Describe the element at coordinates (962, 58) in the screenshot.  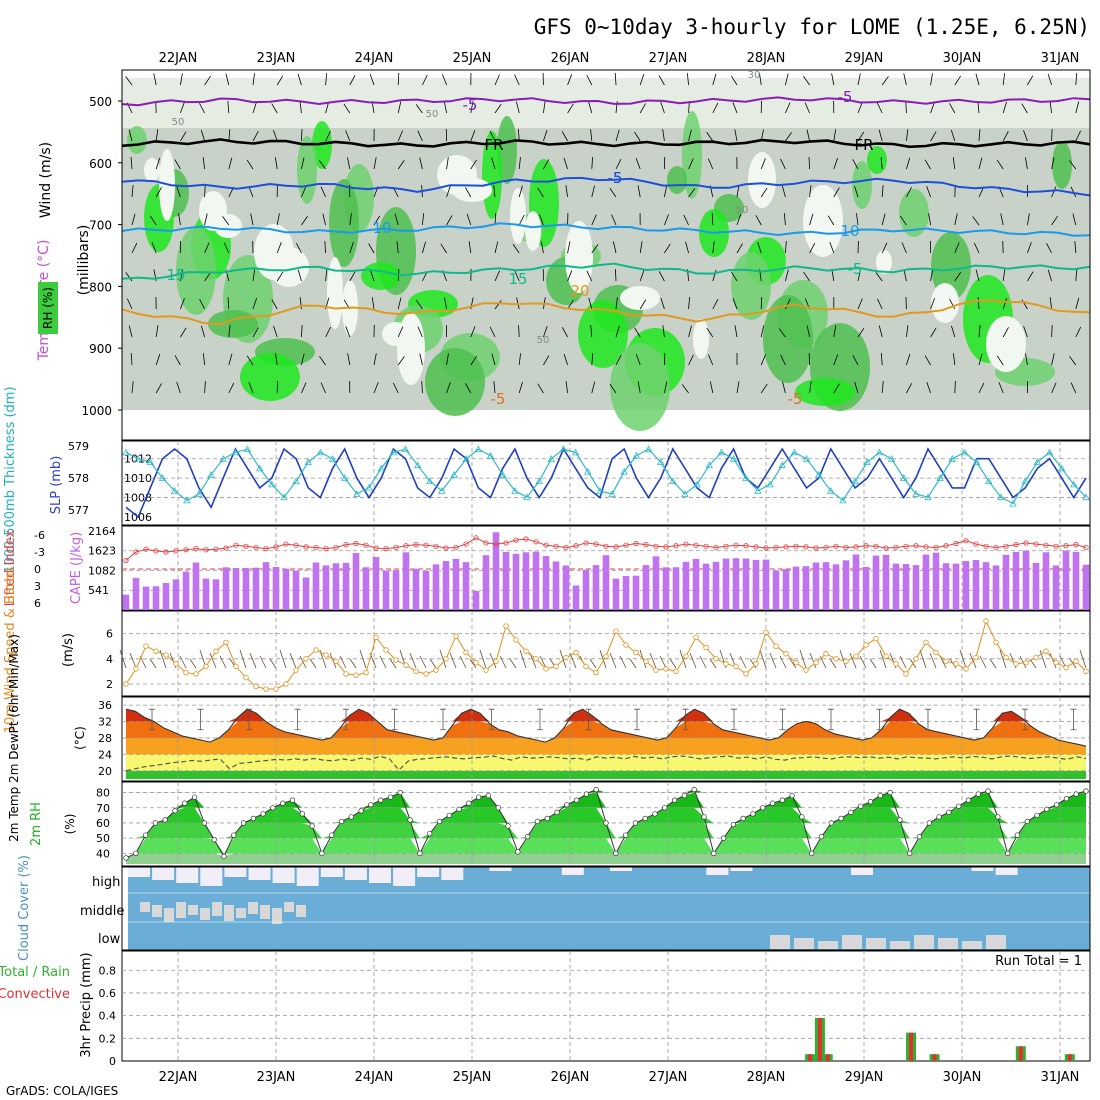
I see `date-label-top: 30JAN` at that location.